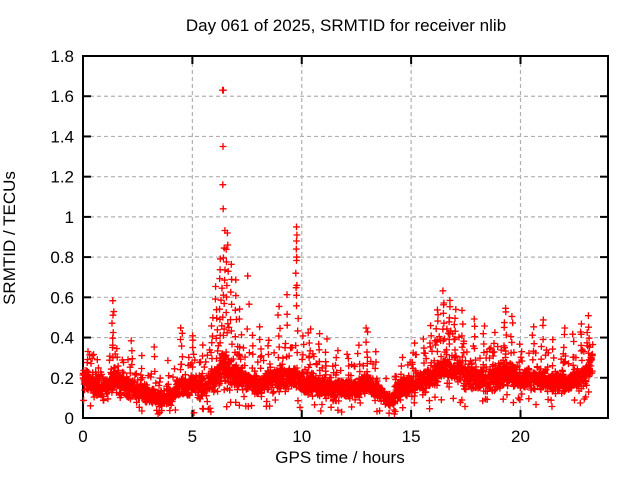 Image resolution: width=640 pixels, height=480 pixels. I want to click on x-axis-label: GPS time / hours, so click(339, 457).